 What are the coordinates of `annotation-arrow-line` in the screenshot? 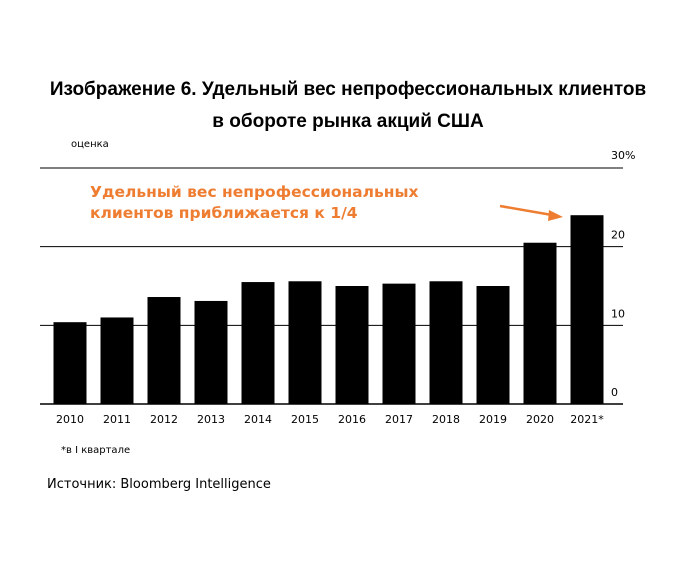 It's located at (526, 210).